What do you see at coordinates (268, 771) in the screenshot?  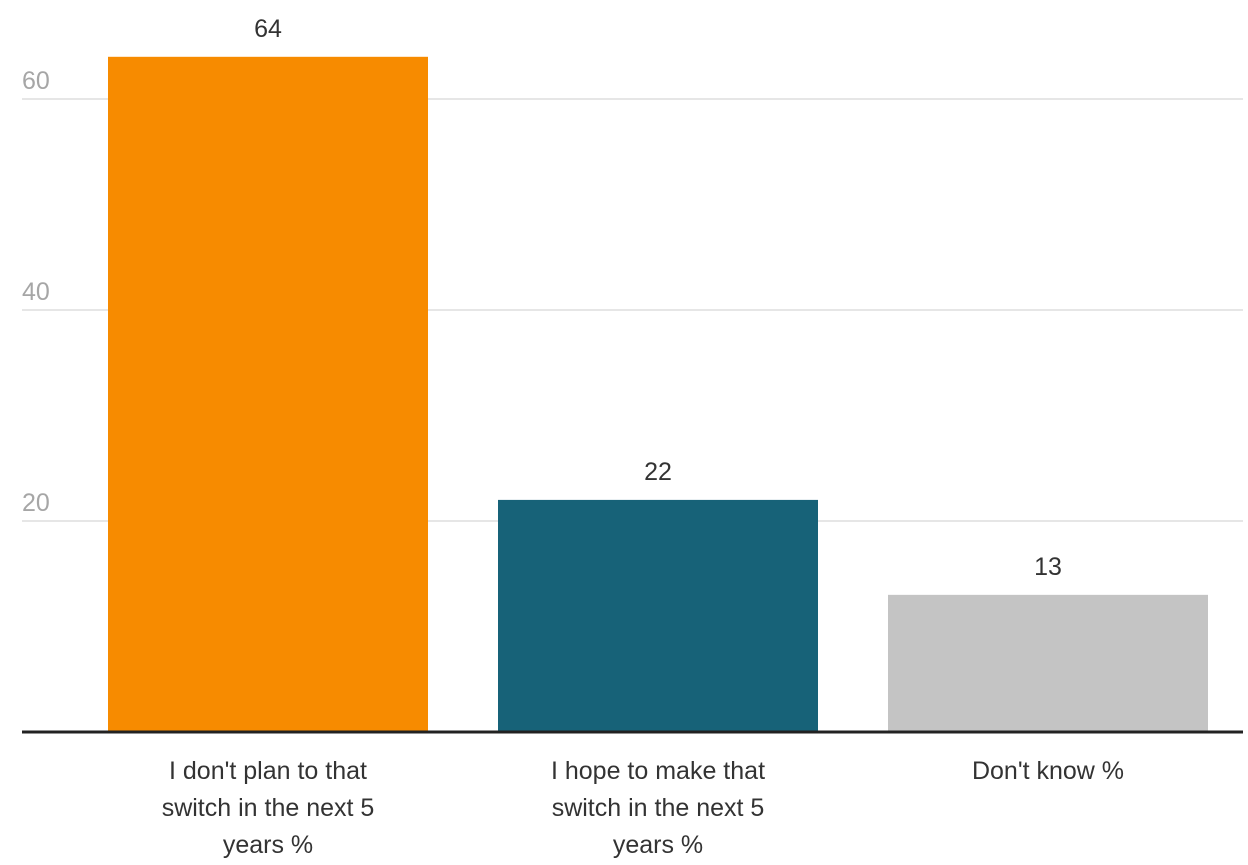 I see `x-tick-label: I don't plan to that` at bounding box center [268, 771].